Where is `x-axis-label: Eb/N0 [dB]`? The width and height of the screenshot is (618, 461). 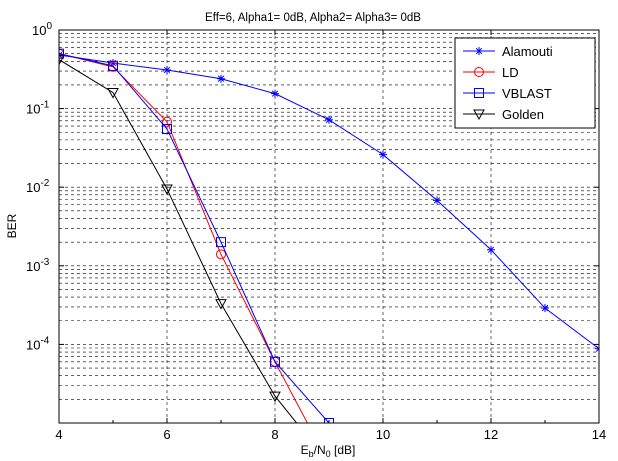
x-axis-label: Eb/N0 [dB] is located at coordinates (328, 451).